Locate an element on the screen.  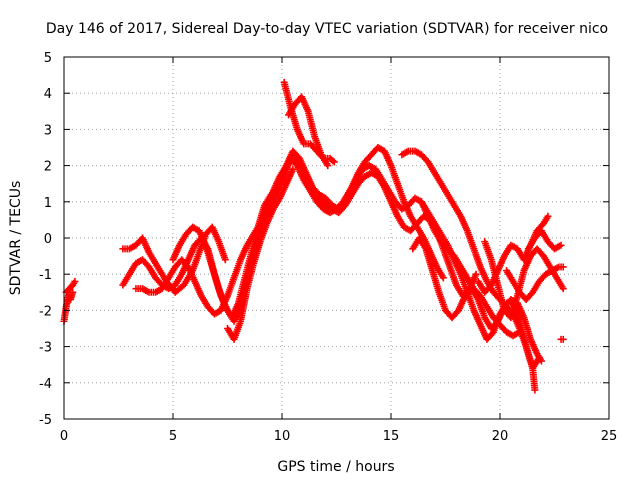
y-tick-label: 2 is located at coordinates (48, 167).